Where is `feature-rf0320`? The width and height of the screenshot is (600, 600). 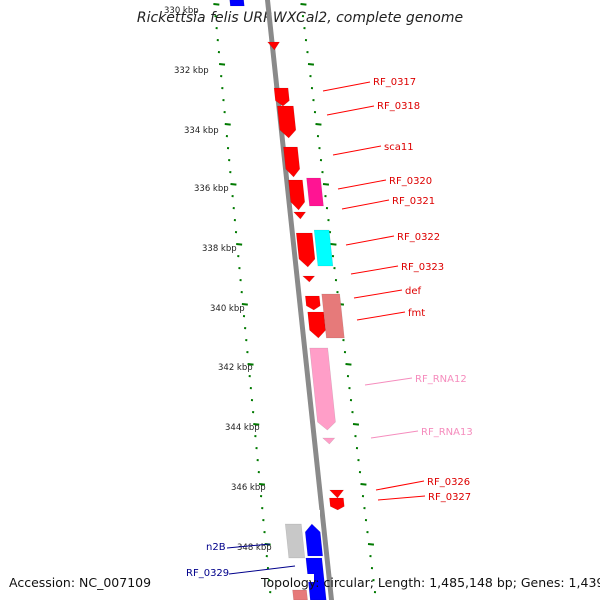
feature-rf0320 is located at coordinates (297, 195).